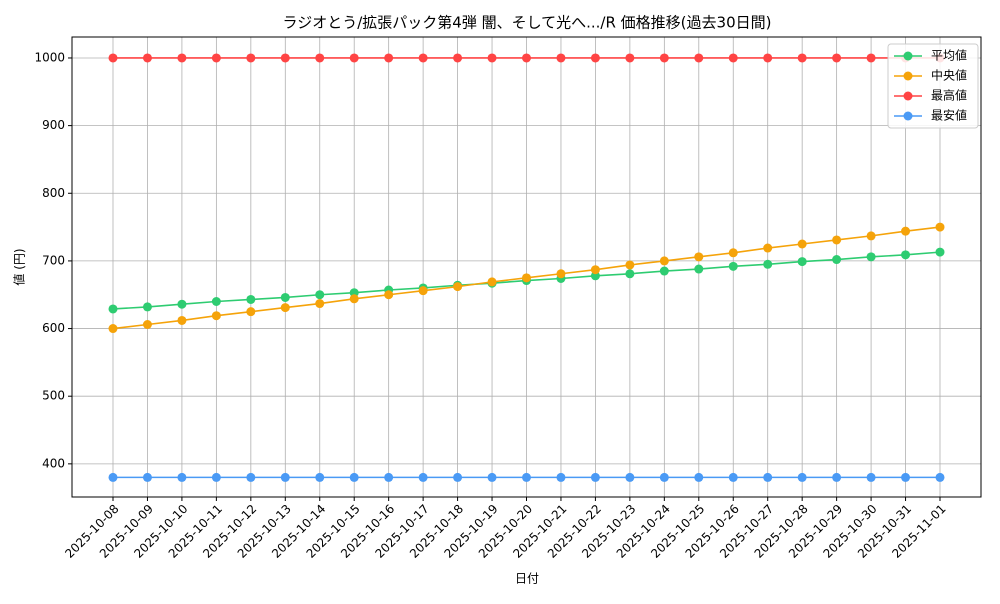 Image resolution: width=1000 pixels, height=604 pixels. Describe the element at coordinates (949, 55) in the screenshot. I see `legend-label: 平均値` at that location.